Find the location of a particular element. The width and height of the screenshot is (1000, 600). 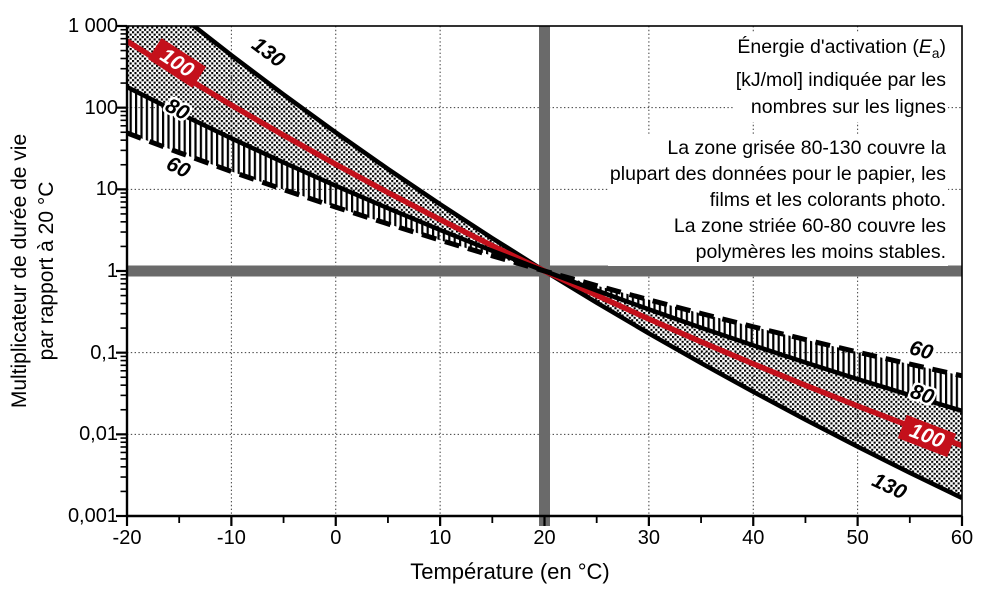

y-tick-label: 0,001 is located at coordinates (92, 516).